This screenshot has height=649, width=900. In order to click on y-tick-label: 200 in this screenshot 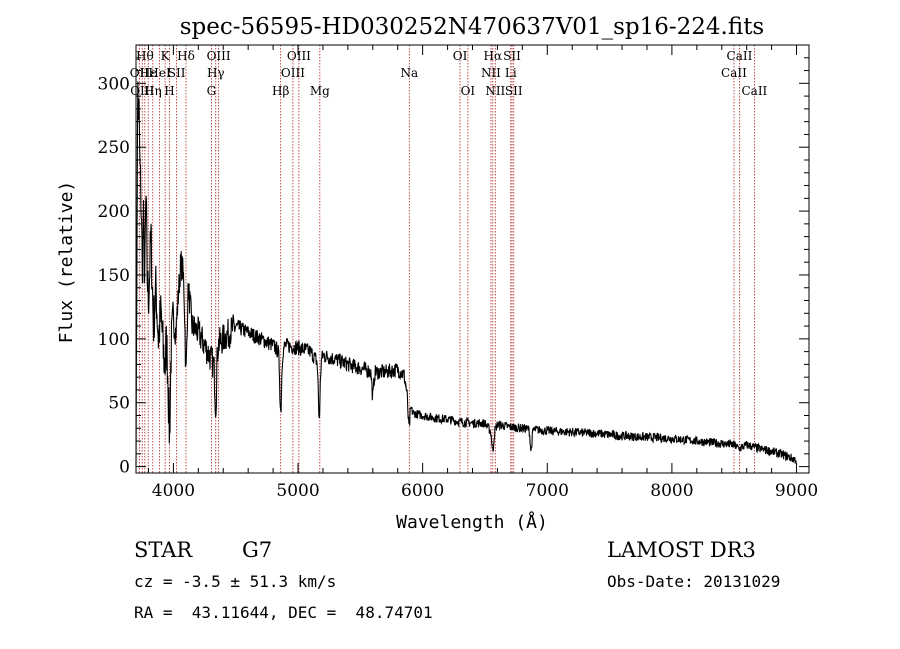, I will do `click(114, 212)`.